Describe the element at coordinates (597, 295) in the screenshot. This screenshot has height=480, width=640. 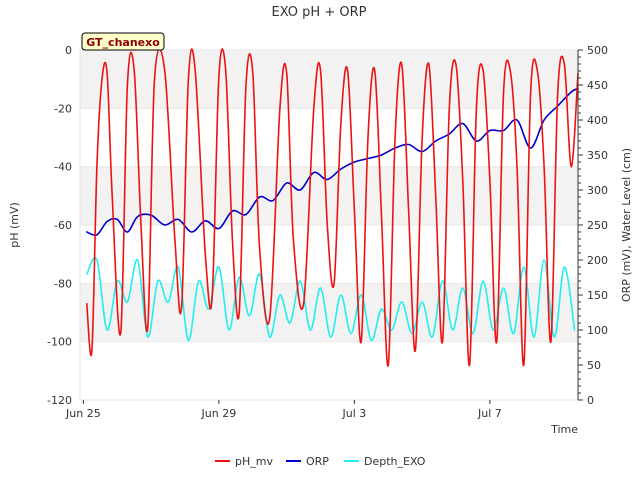
I see `y2-tick-label-3: 150` at that location.